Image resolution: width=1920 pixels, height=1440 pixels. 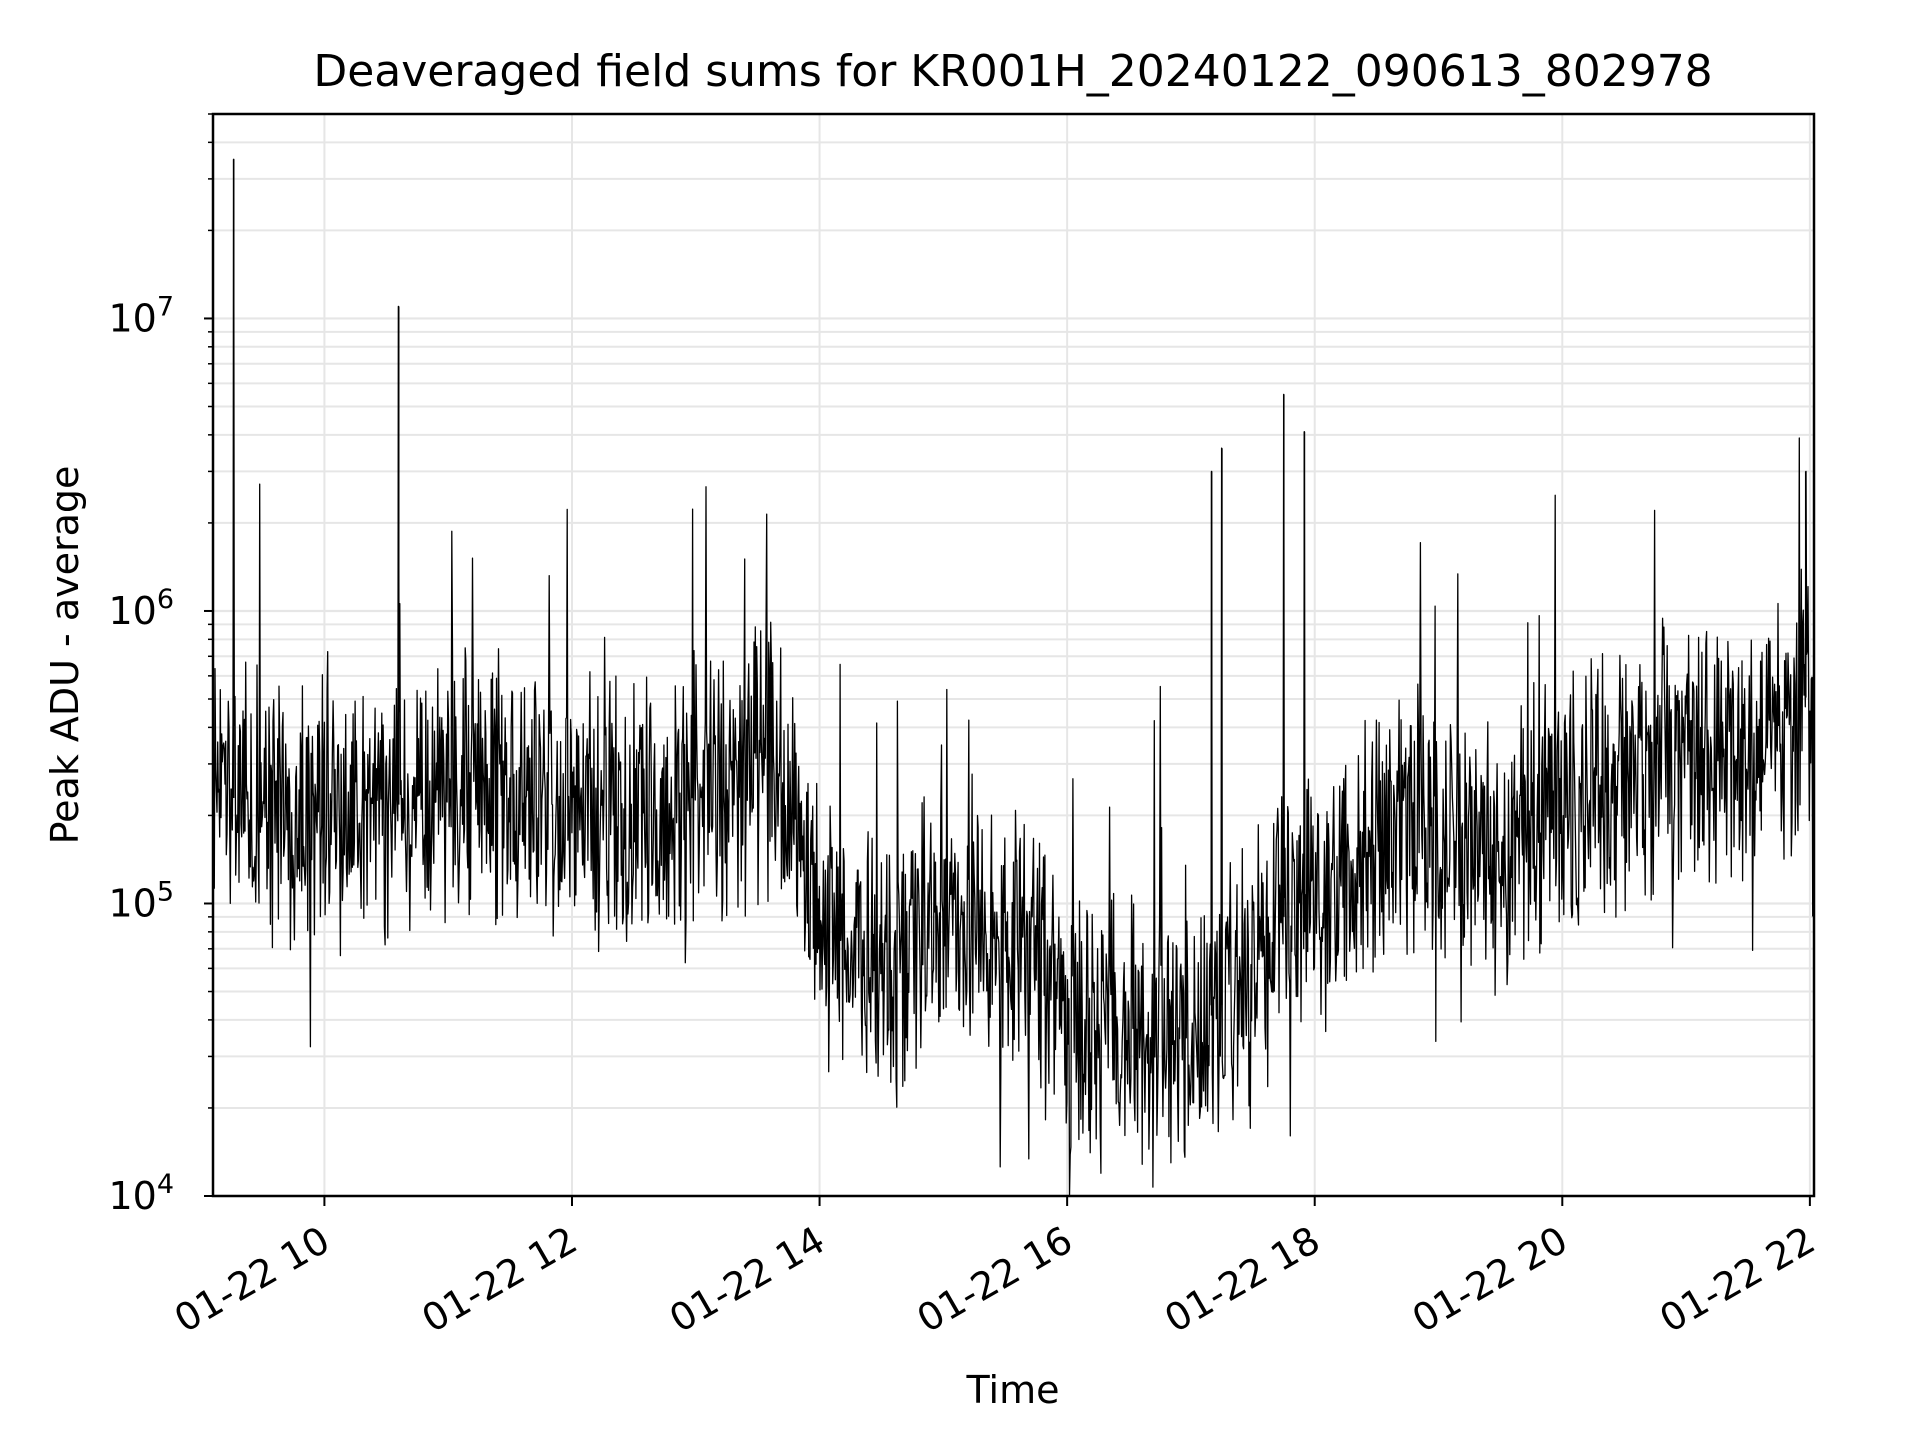 What do you see at coordinates (1013, 1390) in the screenshot?
I see `x-axis-label: Time` at bounding box center [1013, 1390].